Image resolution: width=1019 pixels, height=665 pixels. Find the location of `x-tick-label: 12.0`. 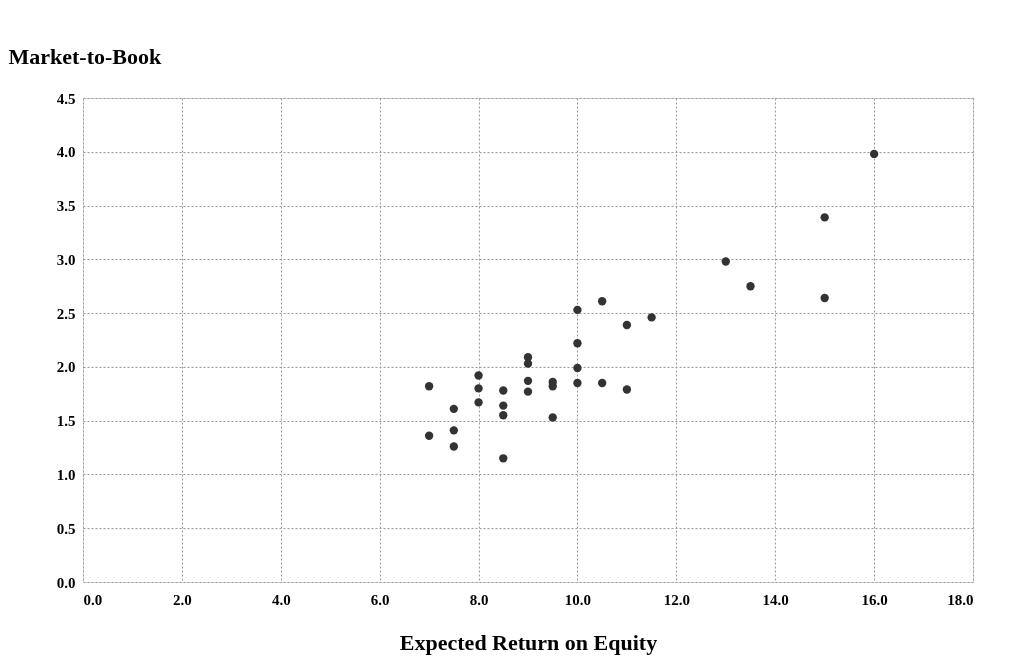

x-tick-label: 12.0 is located at coordinates (676, 599).